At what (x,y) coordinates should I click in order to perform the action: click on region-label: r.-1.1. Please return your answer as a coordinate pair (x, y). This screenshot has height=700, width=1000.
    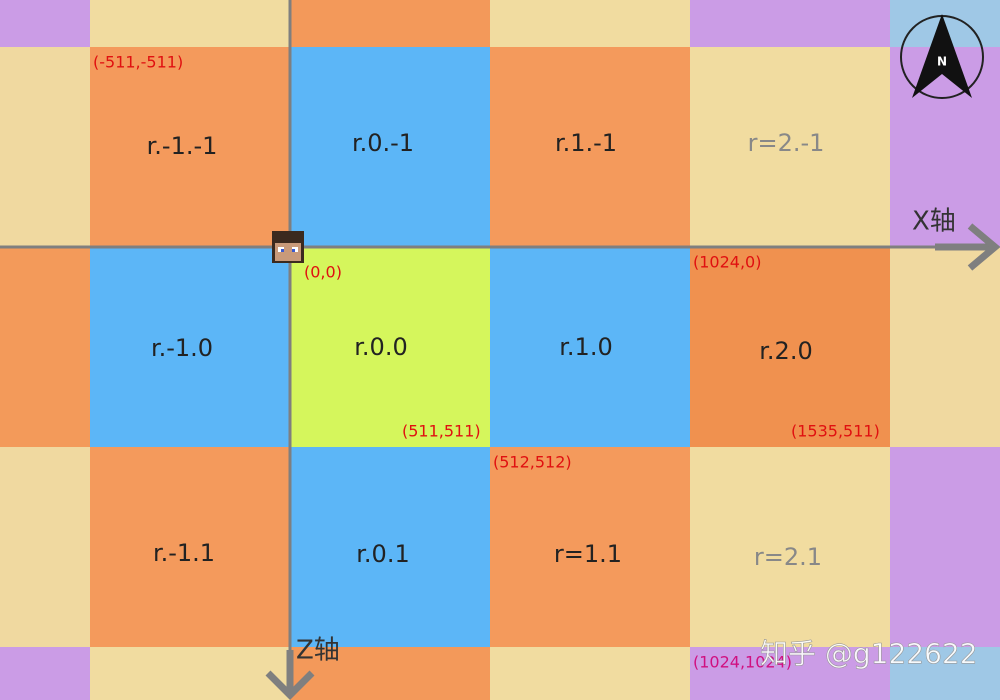
    Looking at the image, I should click on (184, 553).